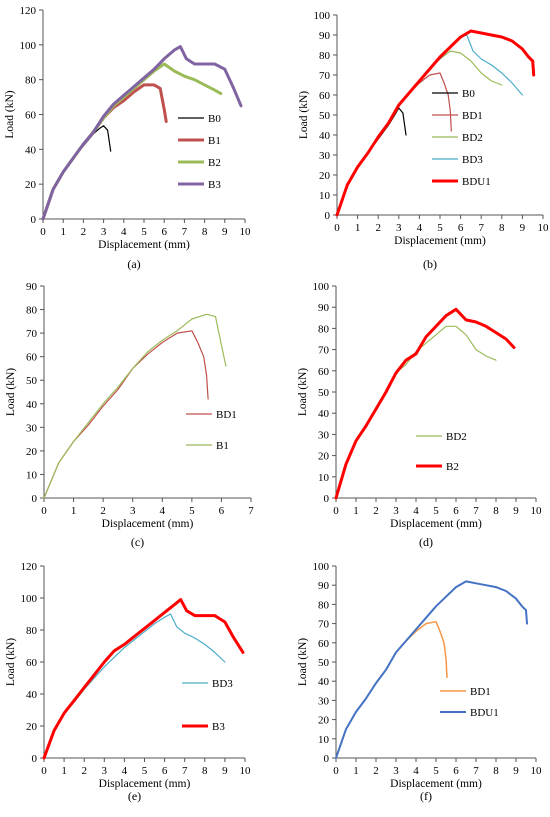 Image resolution: width=550 pixels, height=817 pixels. I want to click on panel-caption: (f), so click(426, 796).